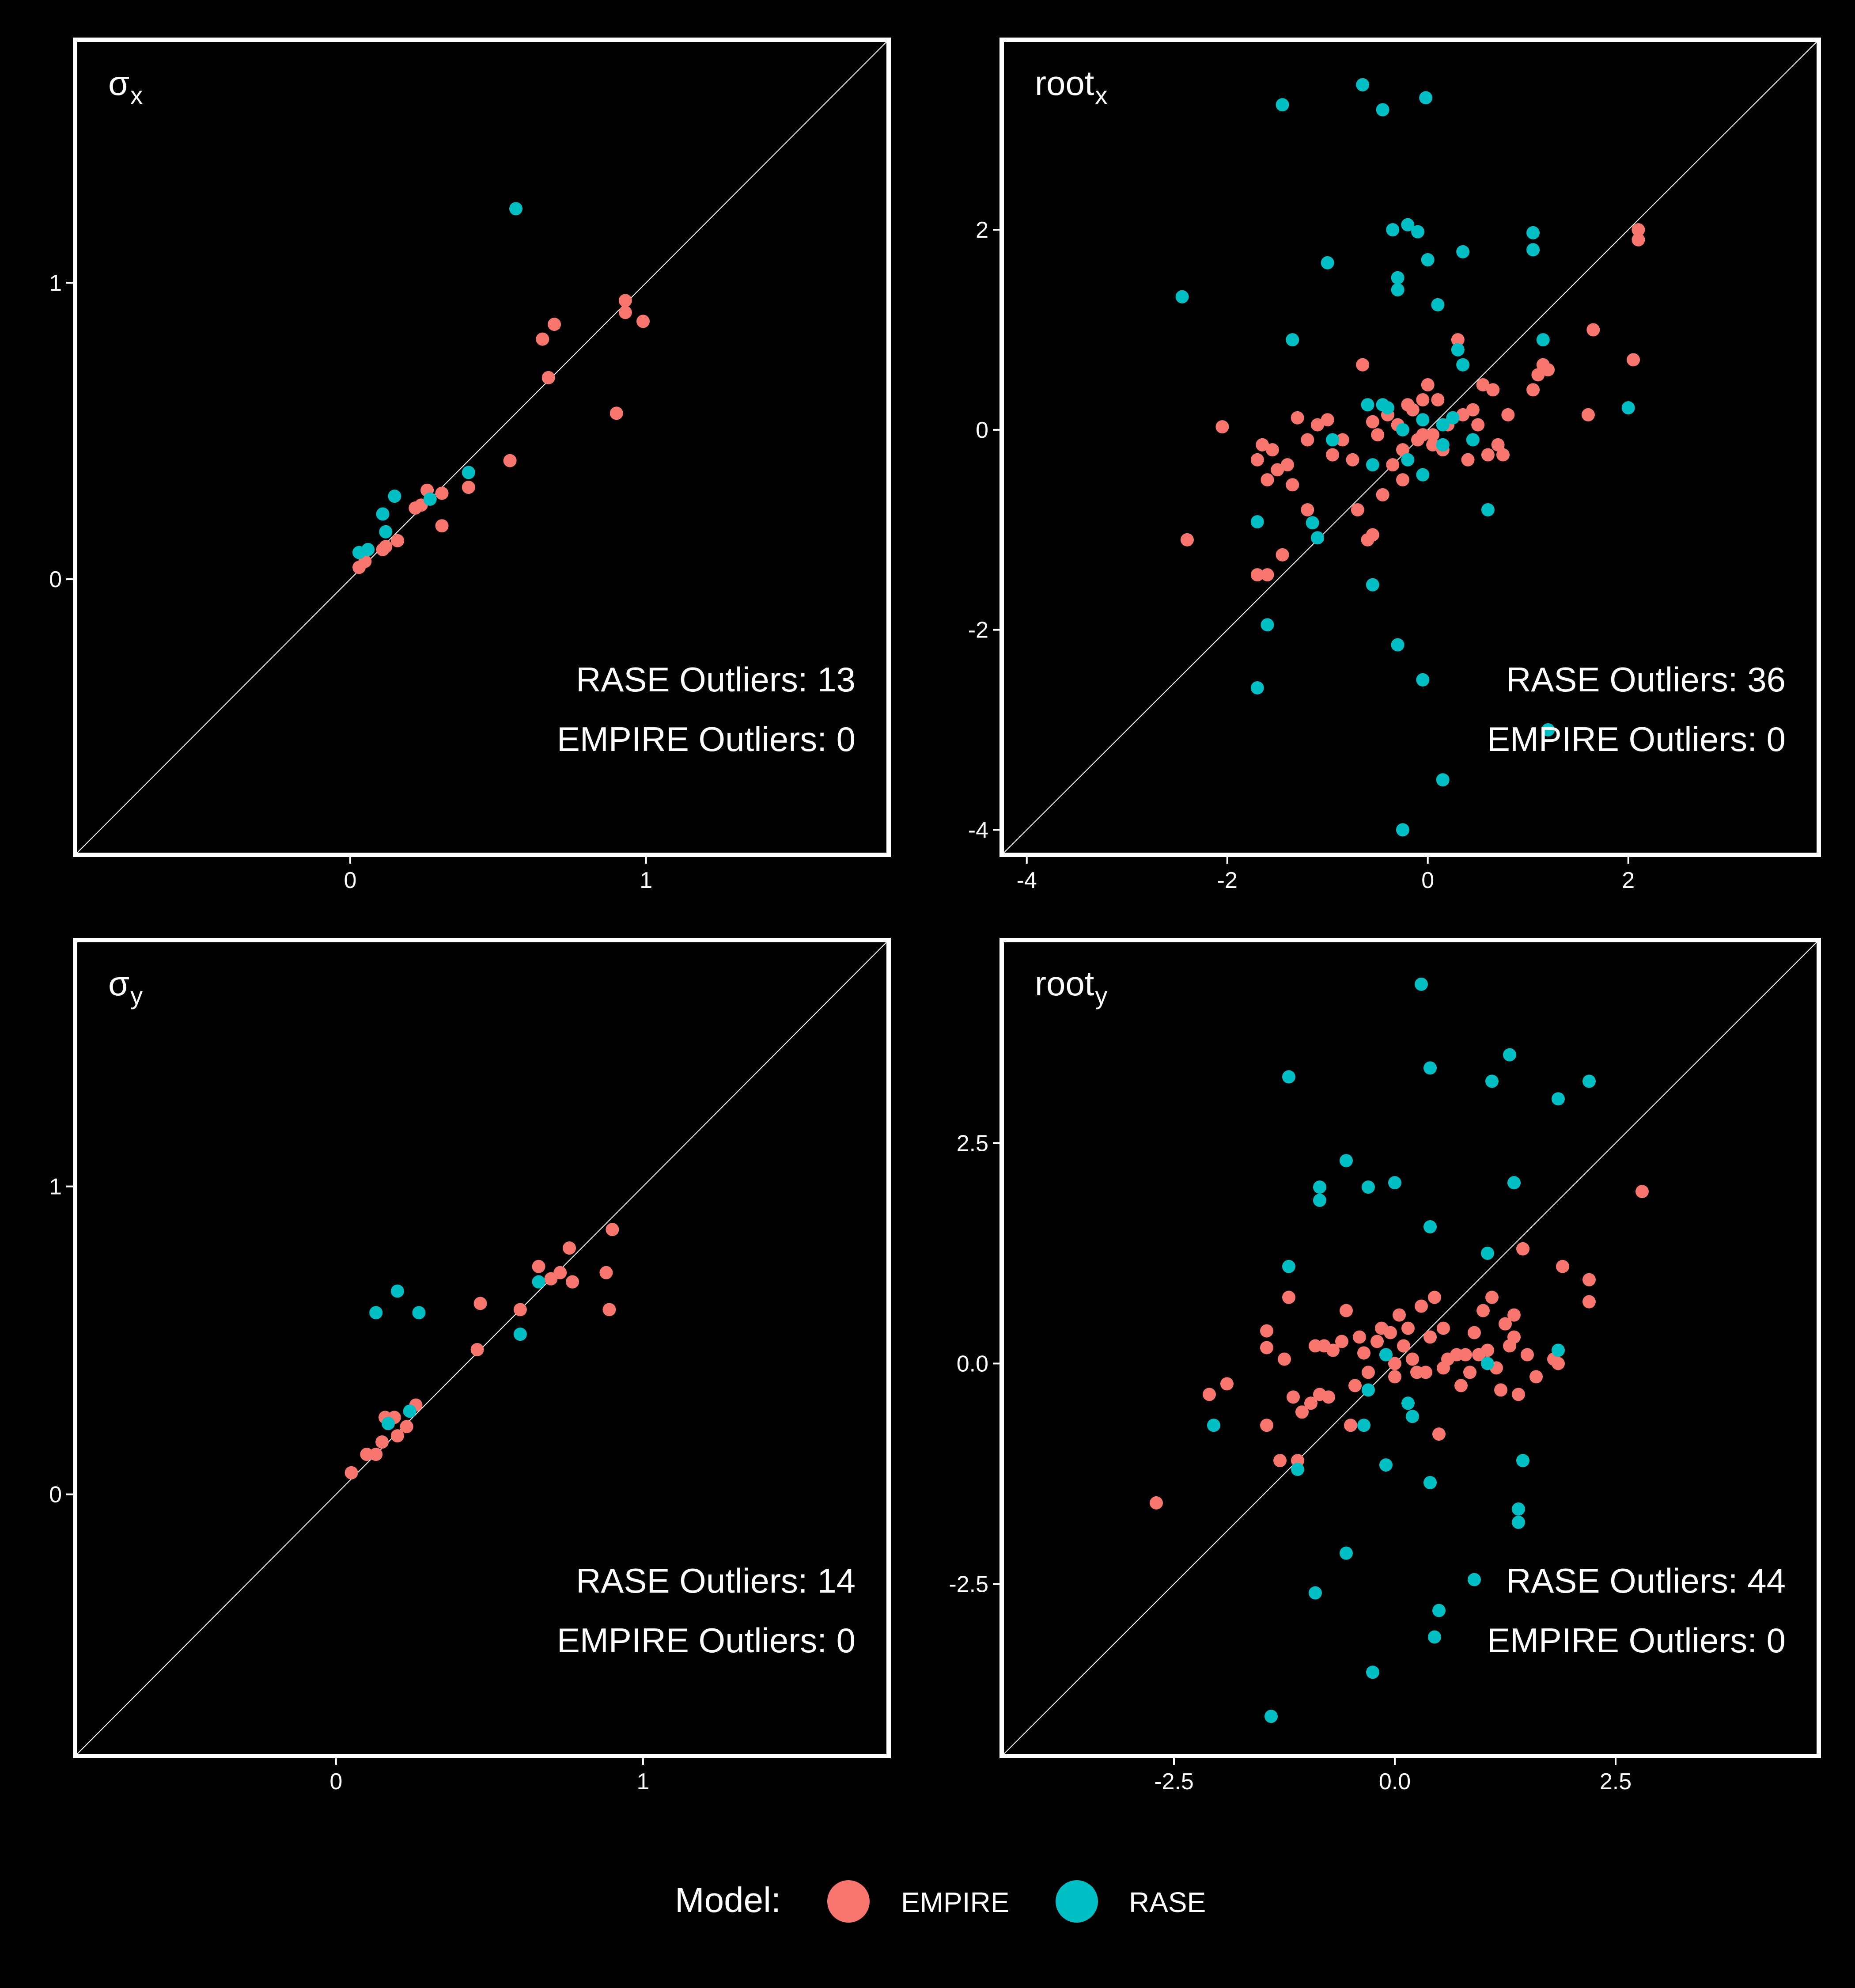 The height and width of the screenshot is (1988, 1855). What do you see at coordinates (1167, 1902) in the screenshot?
I see `legend-label-rase: RASE` at bounding box center [1167, 1902].